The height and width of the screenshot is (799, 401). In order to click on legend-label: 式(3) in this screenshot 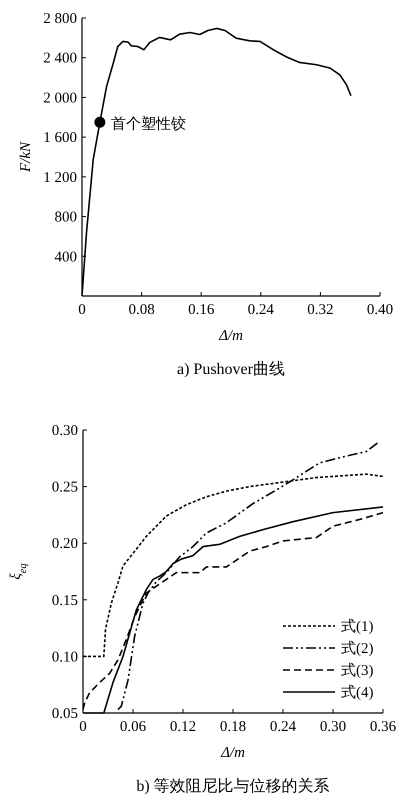, I will do `click(357, 670)`.